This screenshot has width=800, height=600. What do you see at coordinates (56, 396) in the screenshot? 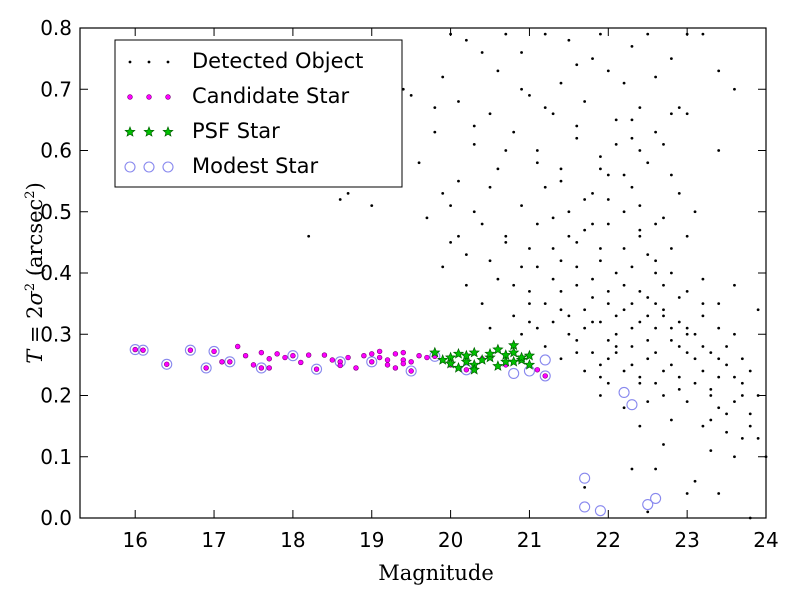
I see `y-tick-label: 0.2` at bounding box center [56, 396].